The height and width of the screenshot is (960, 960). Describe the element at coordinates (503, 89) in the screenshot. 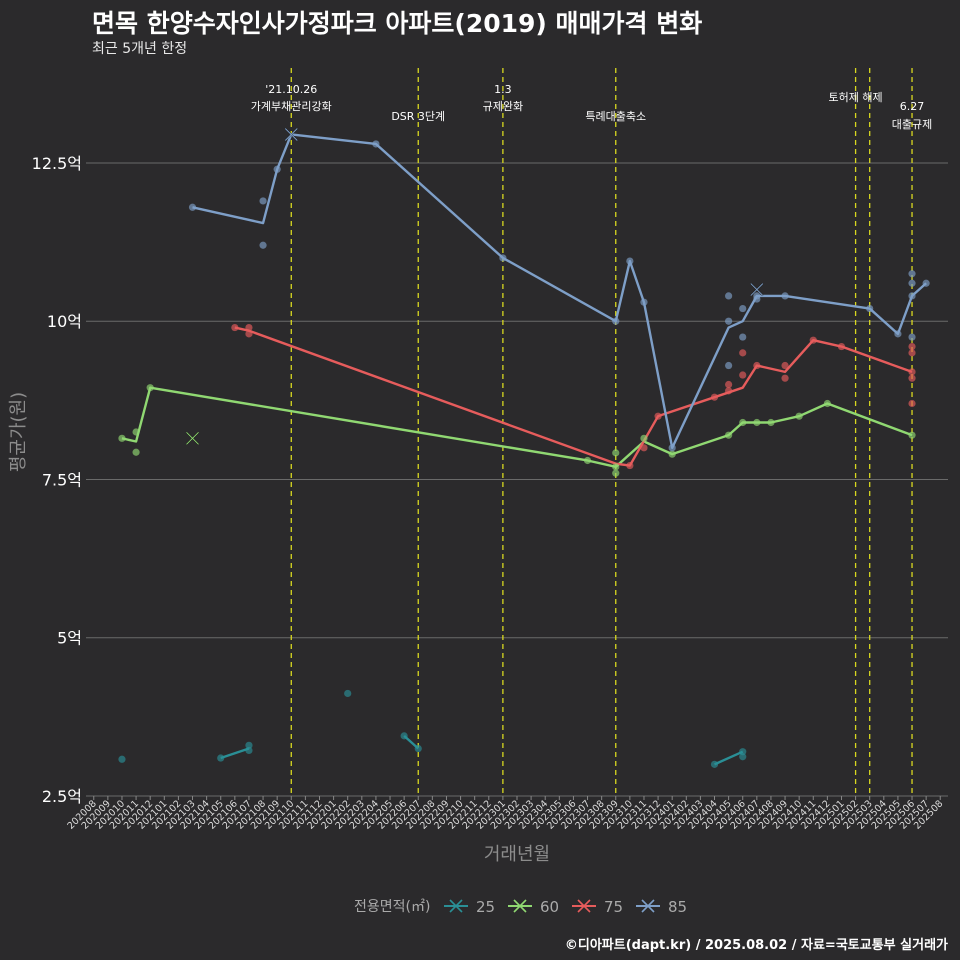

I see `event-label: 1.3` at that location.